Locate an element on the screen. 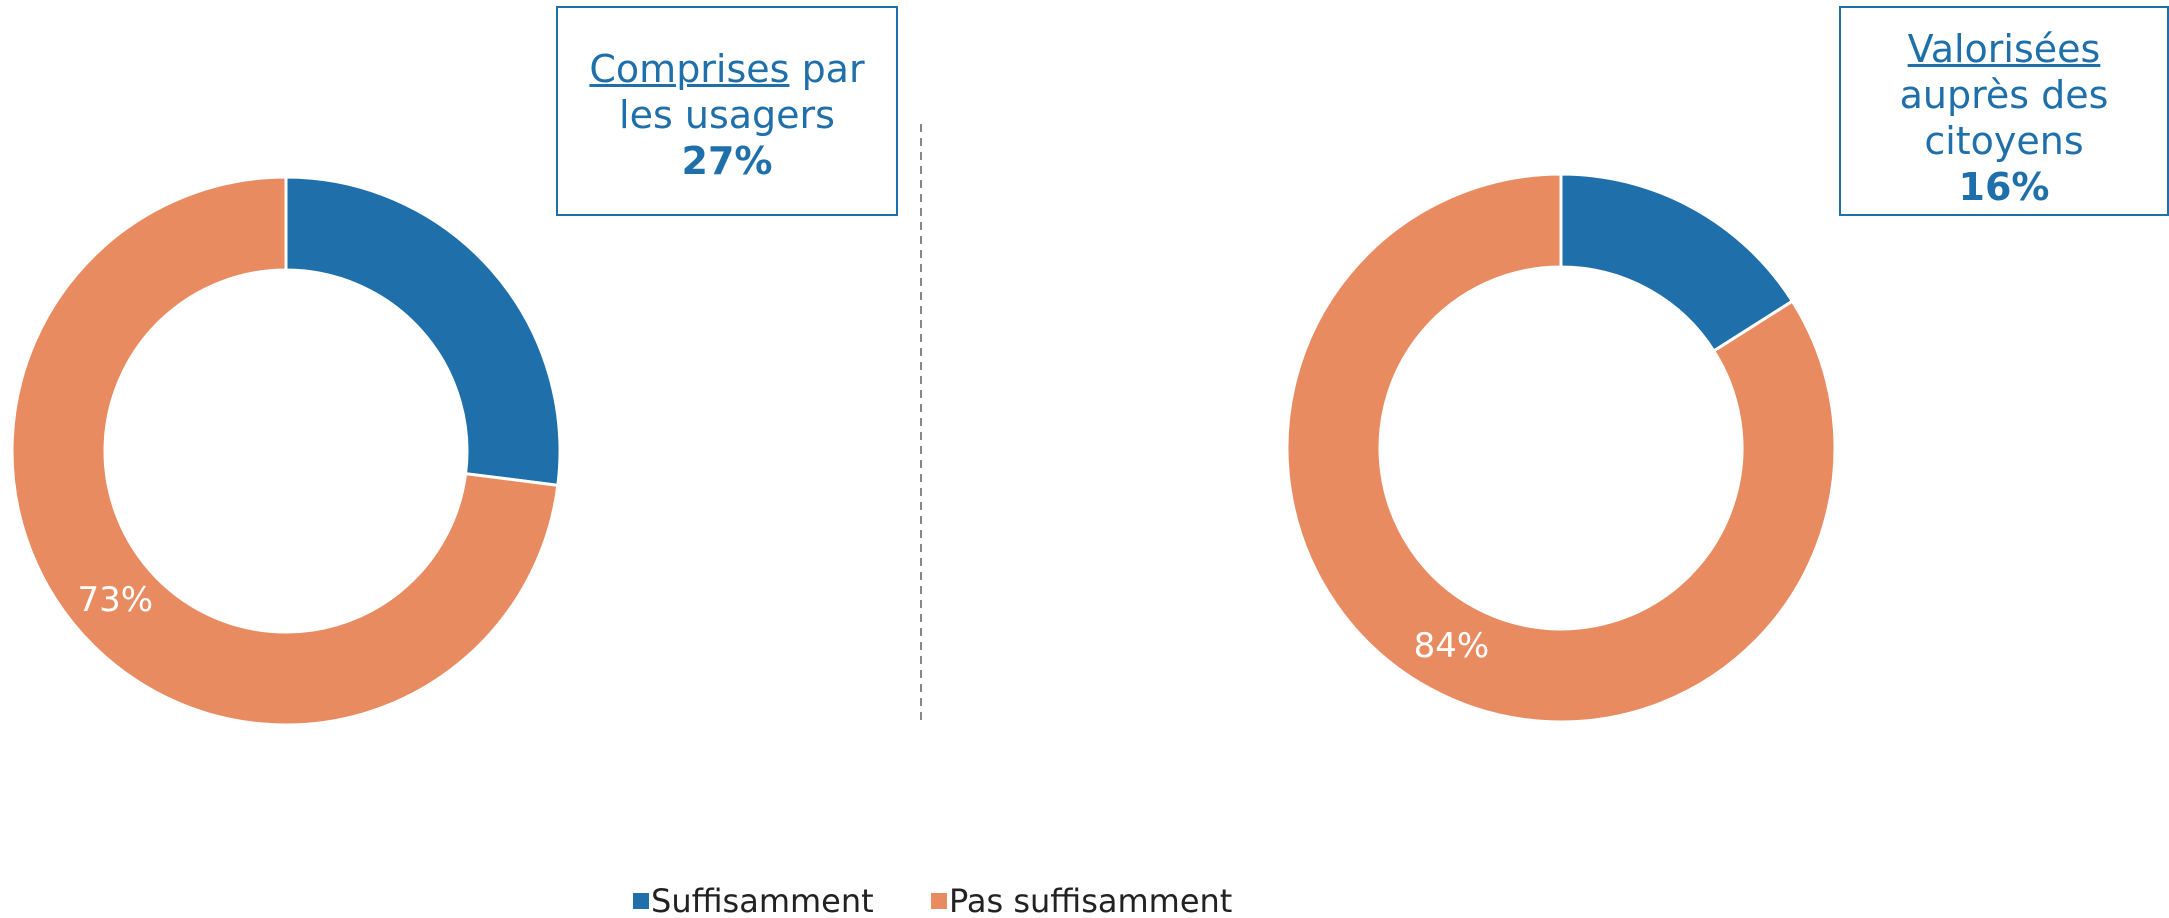  callout-title: par les usagers is located at coordinates (742, 92).